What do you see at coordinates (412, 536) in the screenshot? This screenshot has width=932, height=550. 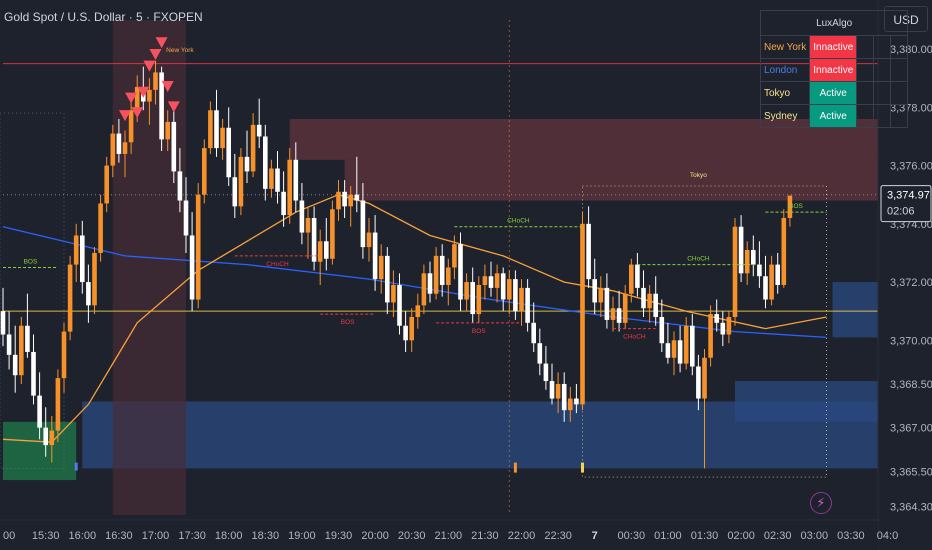 I see `time-tick-label: 20:30` at bounding box center [412, 536].